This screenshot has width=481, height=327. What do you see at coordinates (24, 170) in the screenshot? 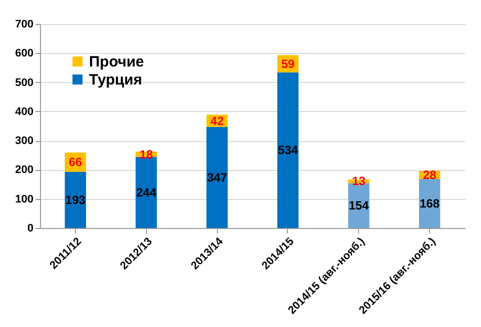
I see `y-tick-label: 200` at bounding box center [24, 170].